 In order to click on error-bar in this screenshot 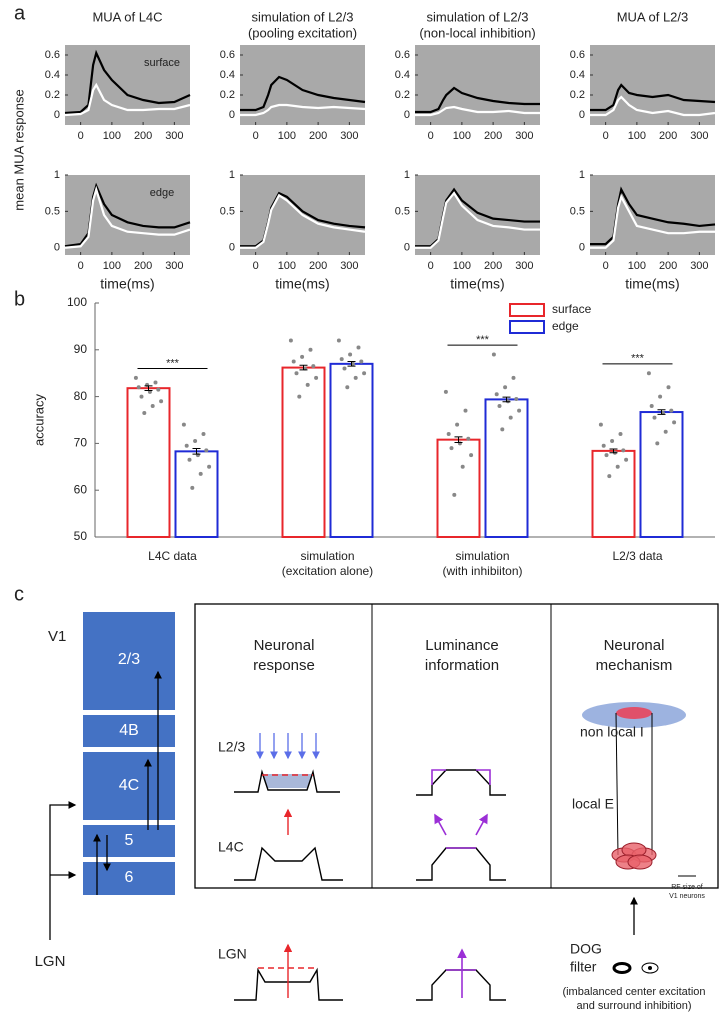, I will do `click(196, 451)`.